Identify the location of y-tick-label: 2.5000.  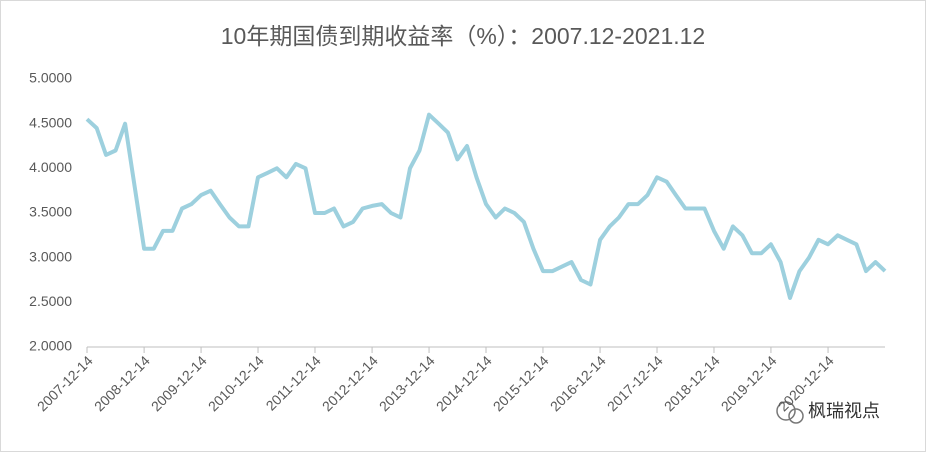
(50, 301).